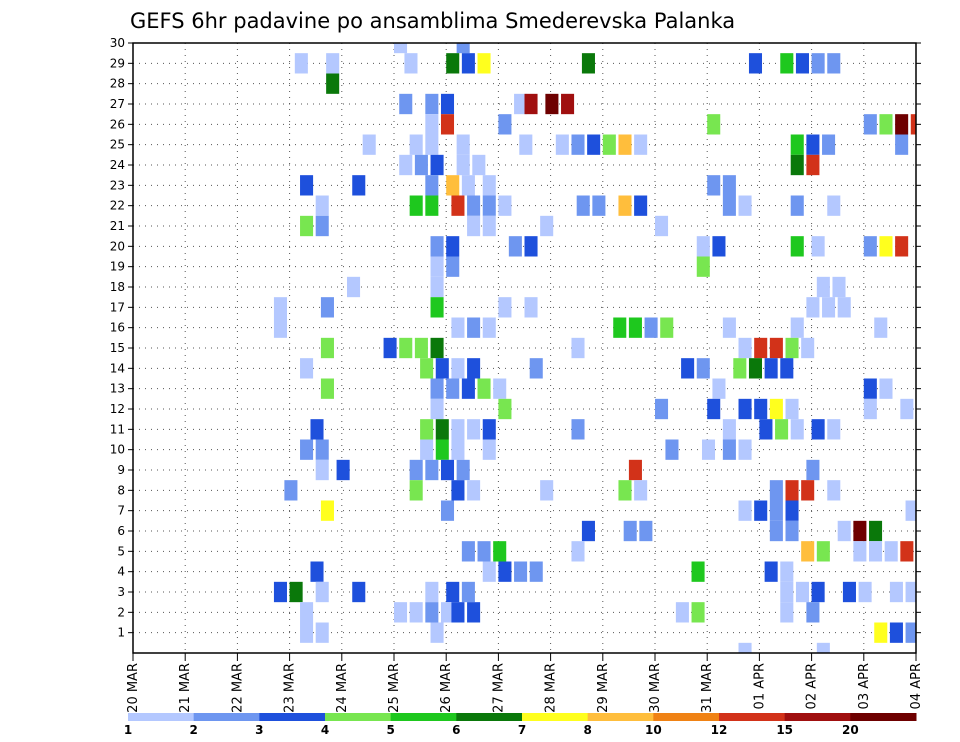  I want to click on y-tick-label: 30, so click(117, 43).